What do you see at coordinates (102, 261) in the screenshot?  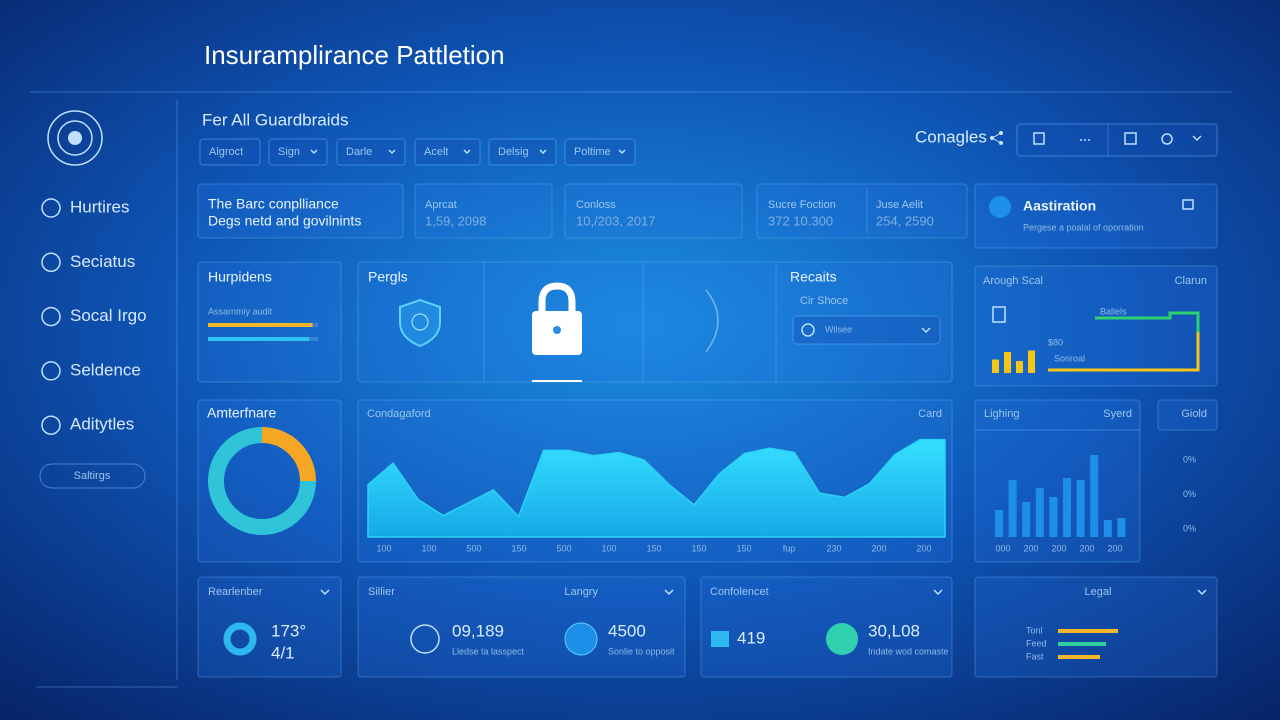 I see `menu-item: Seciatus` at bounding box center [102, 261].